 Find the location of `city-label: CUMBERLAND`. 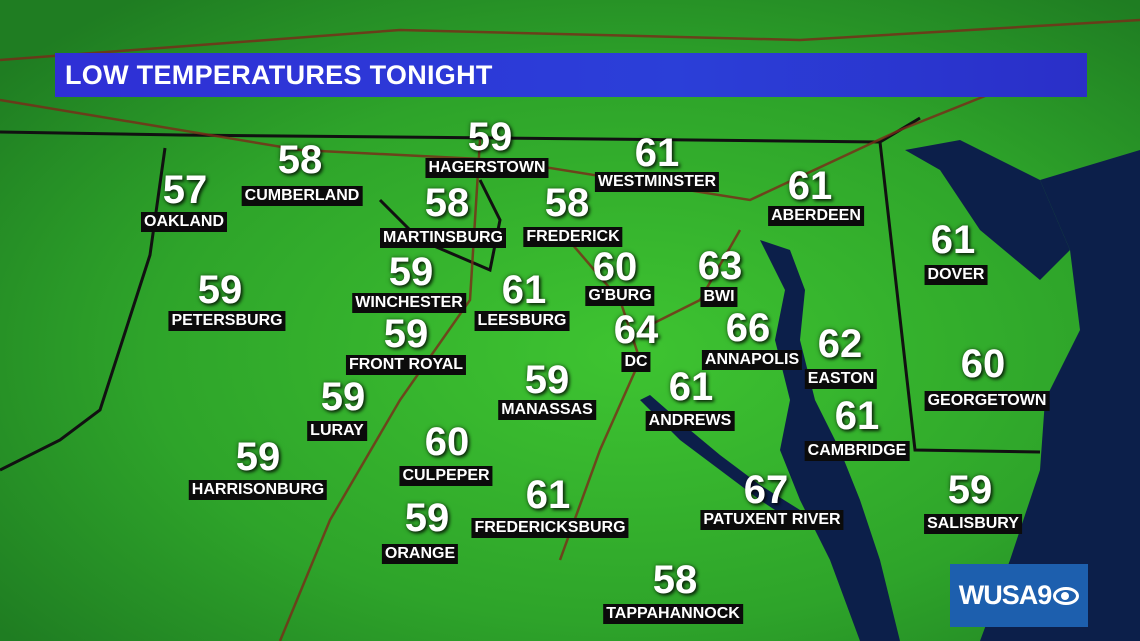

city-label: CUMBERLAND is located at coordinates (302, 196).